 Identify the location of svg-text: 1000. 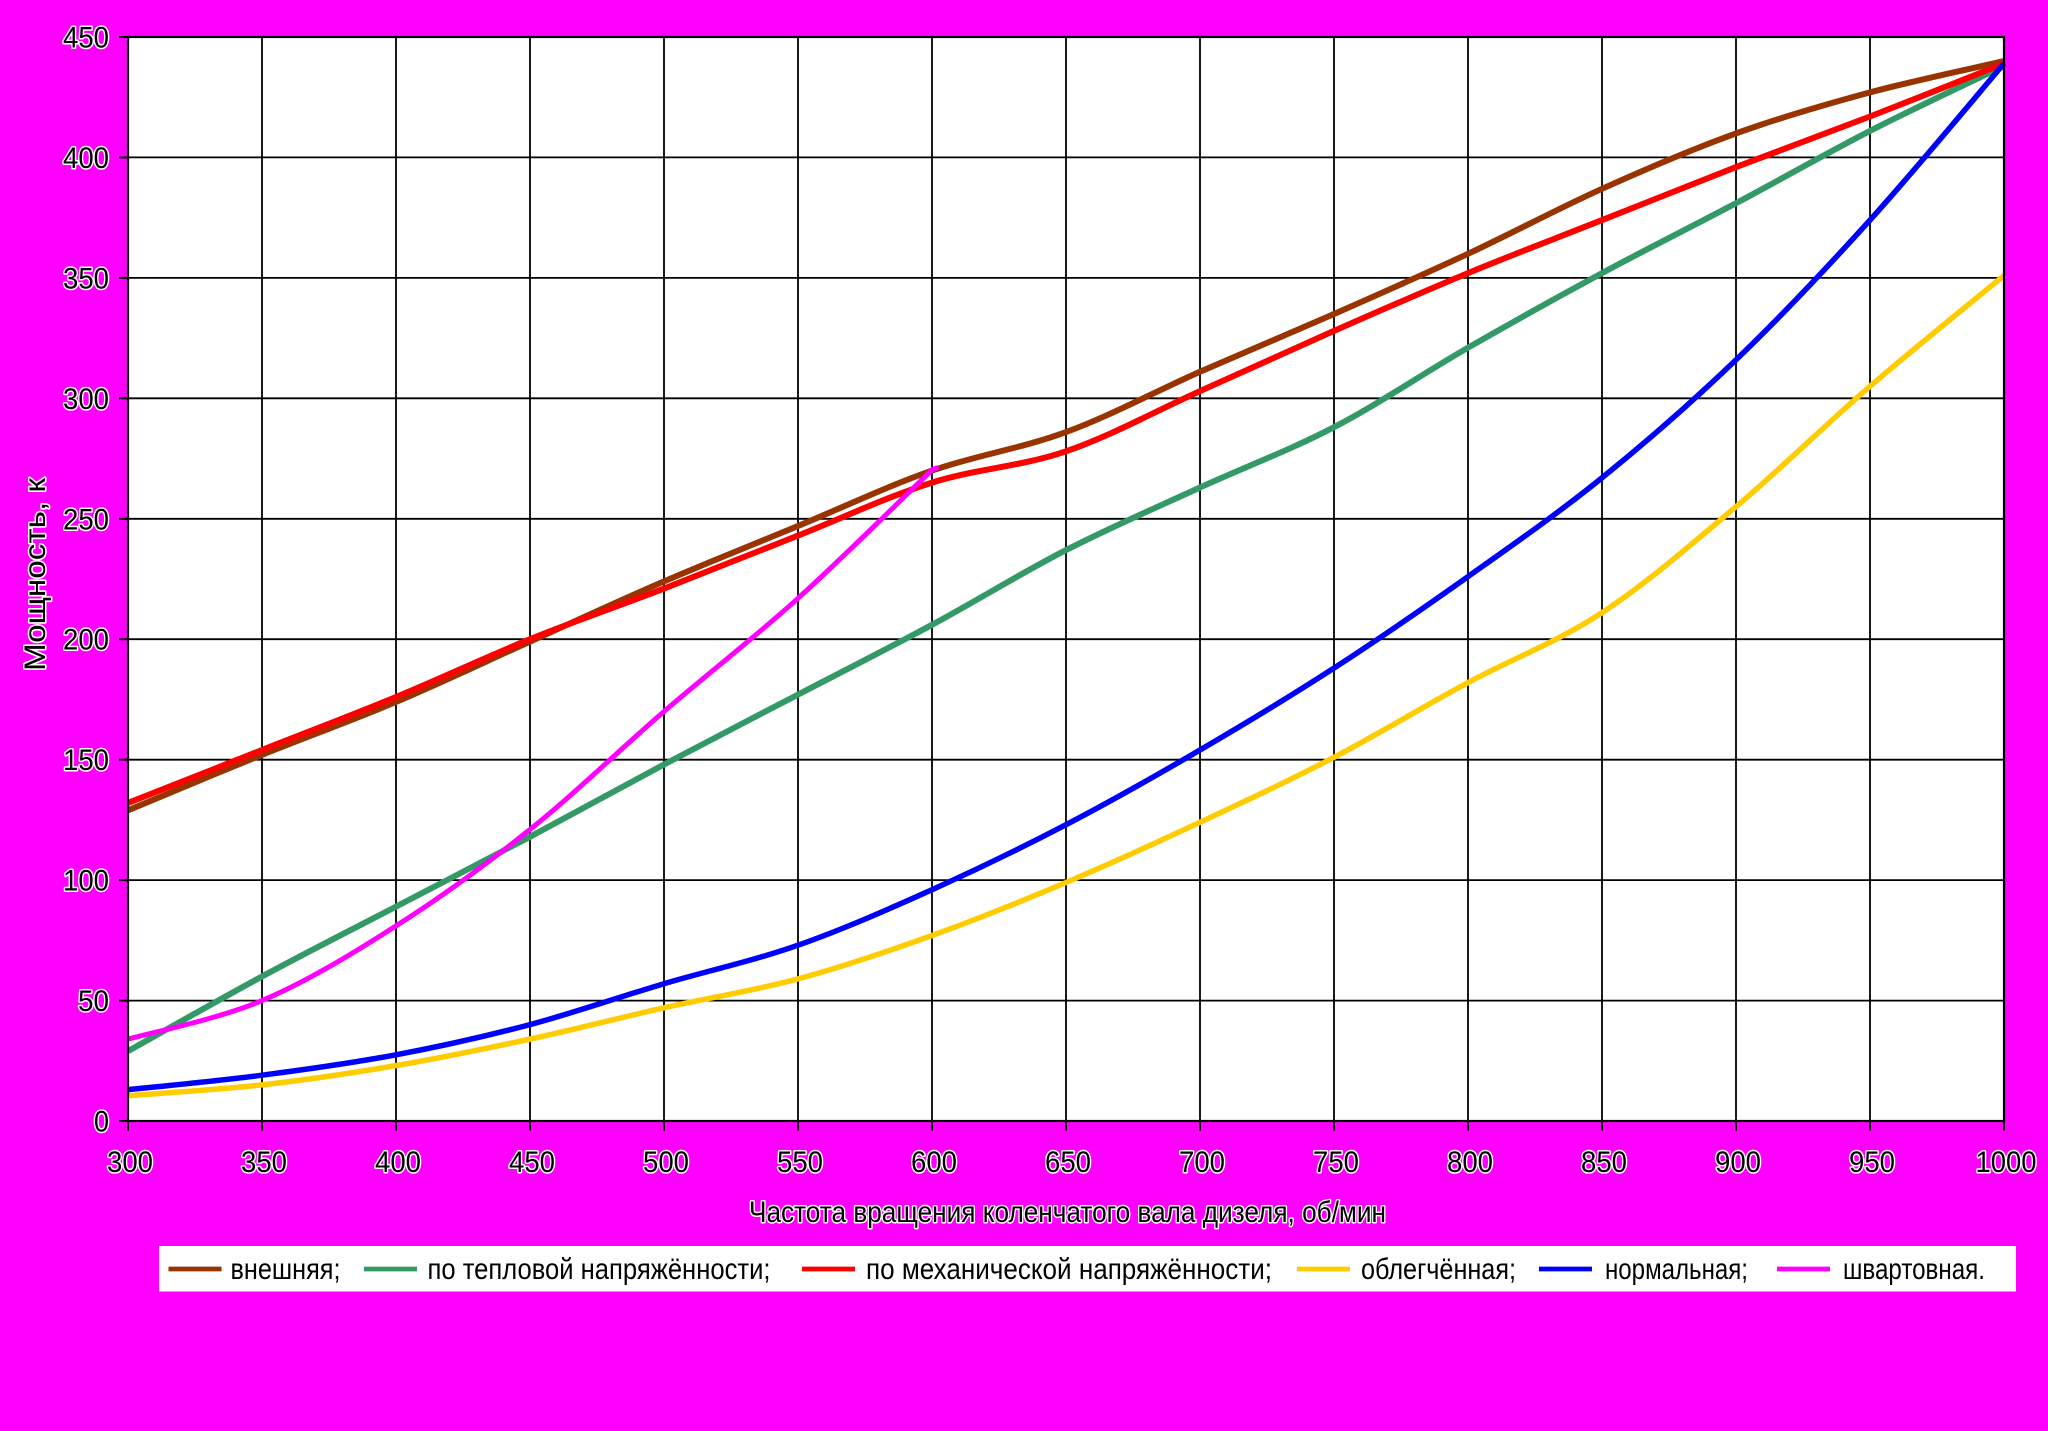
(2006, 1162).